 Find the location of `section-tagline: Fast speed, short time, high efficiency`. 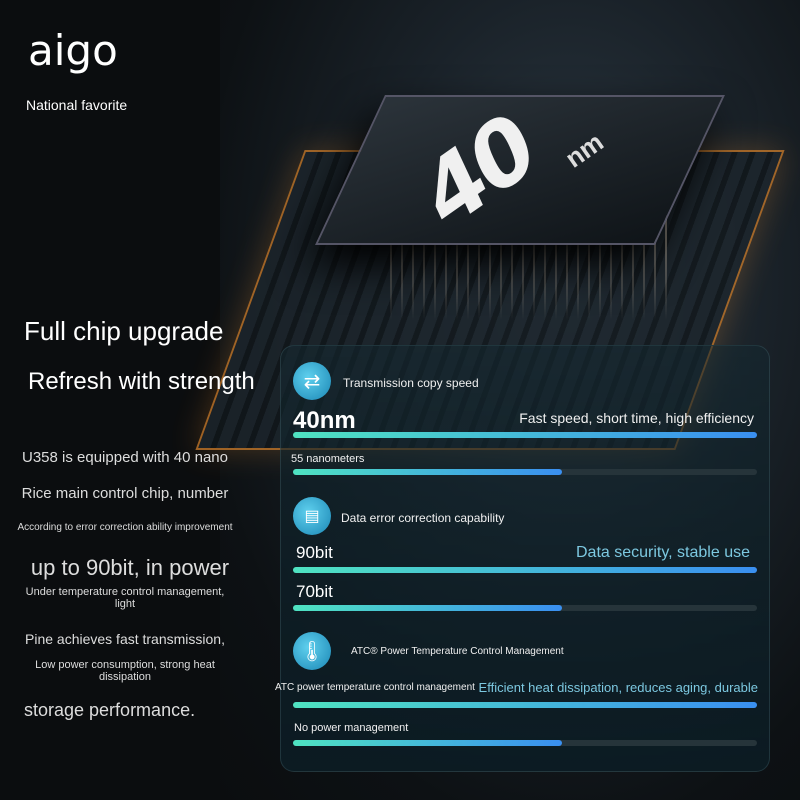

section-tagline: Fast speed, short time, high efficiency is located at coordinates (636, 418).